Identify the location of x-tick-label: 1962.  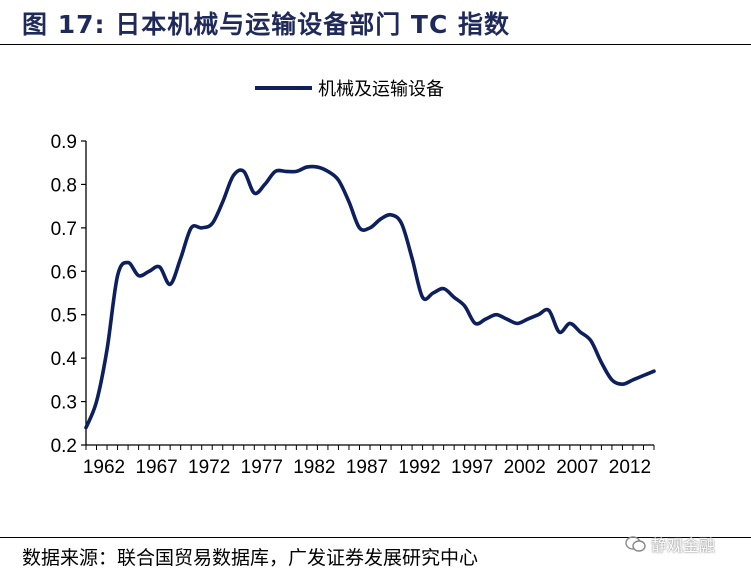
(104, 467).